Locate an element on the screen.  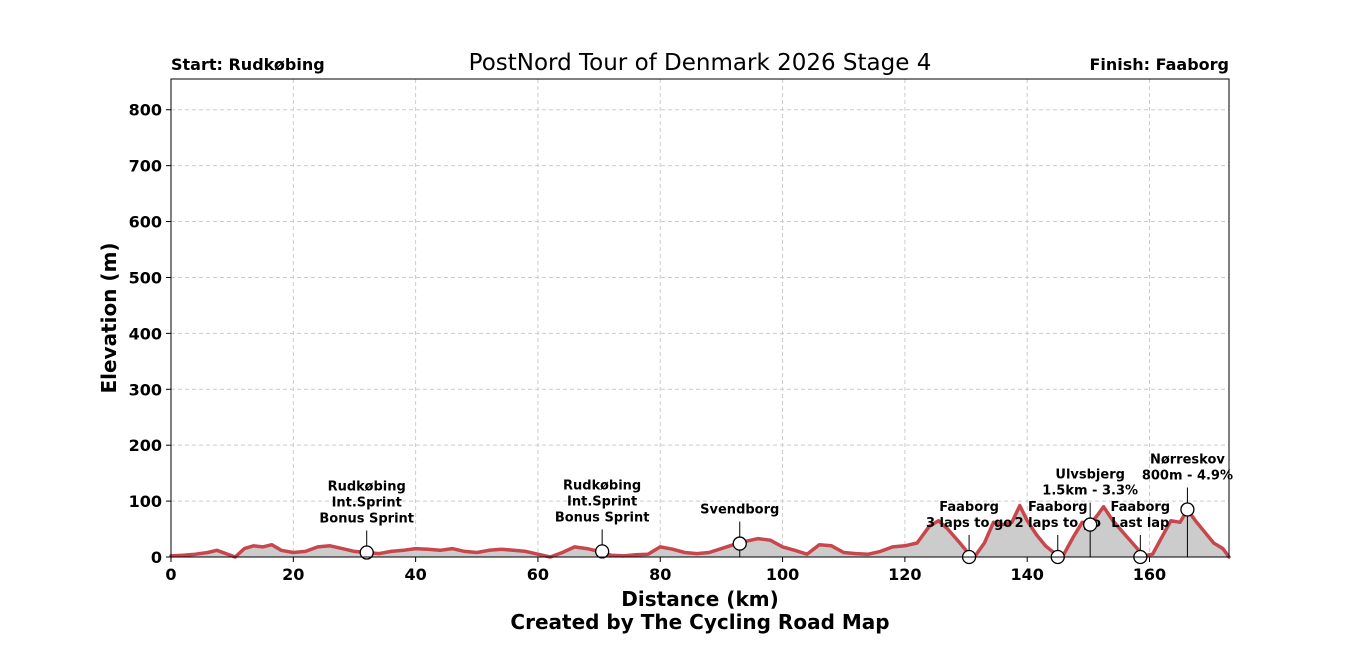
marker-label: 2 laps to go is located at coordinates (1058, 523).